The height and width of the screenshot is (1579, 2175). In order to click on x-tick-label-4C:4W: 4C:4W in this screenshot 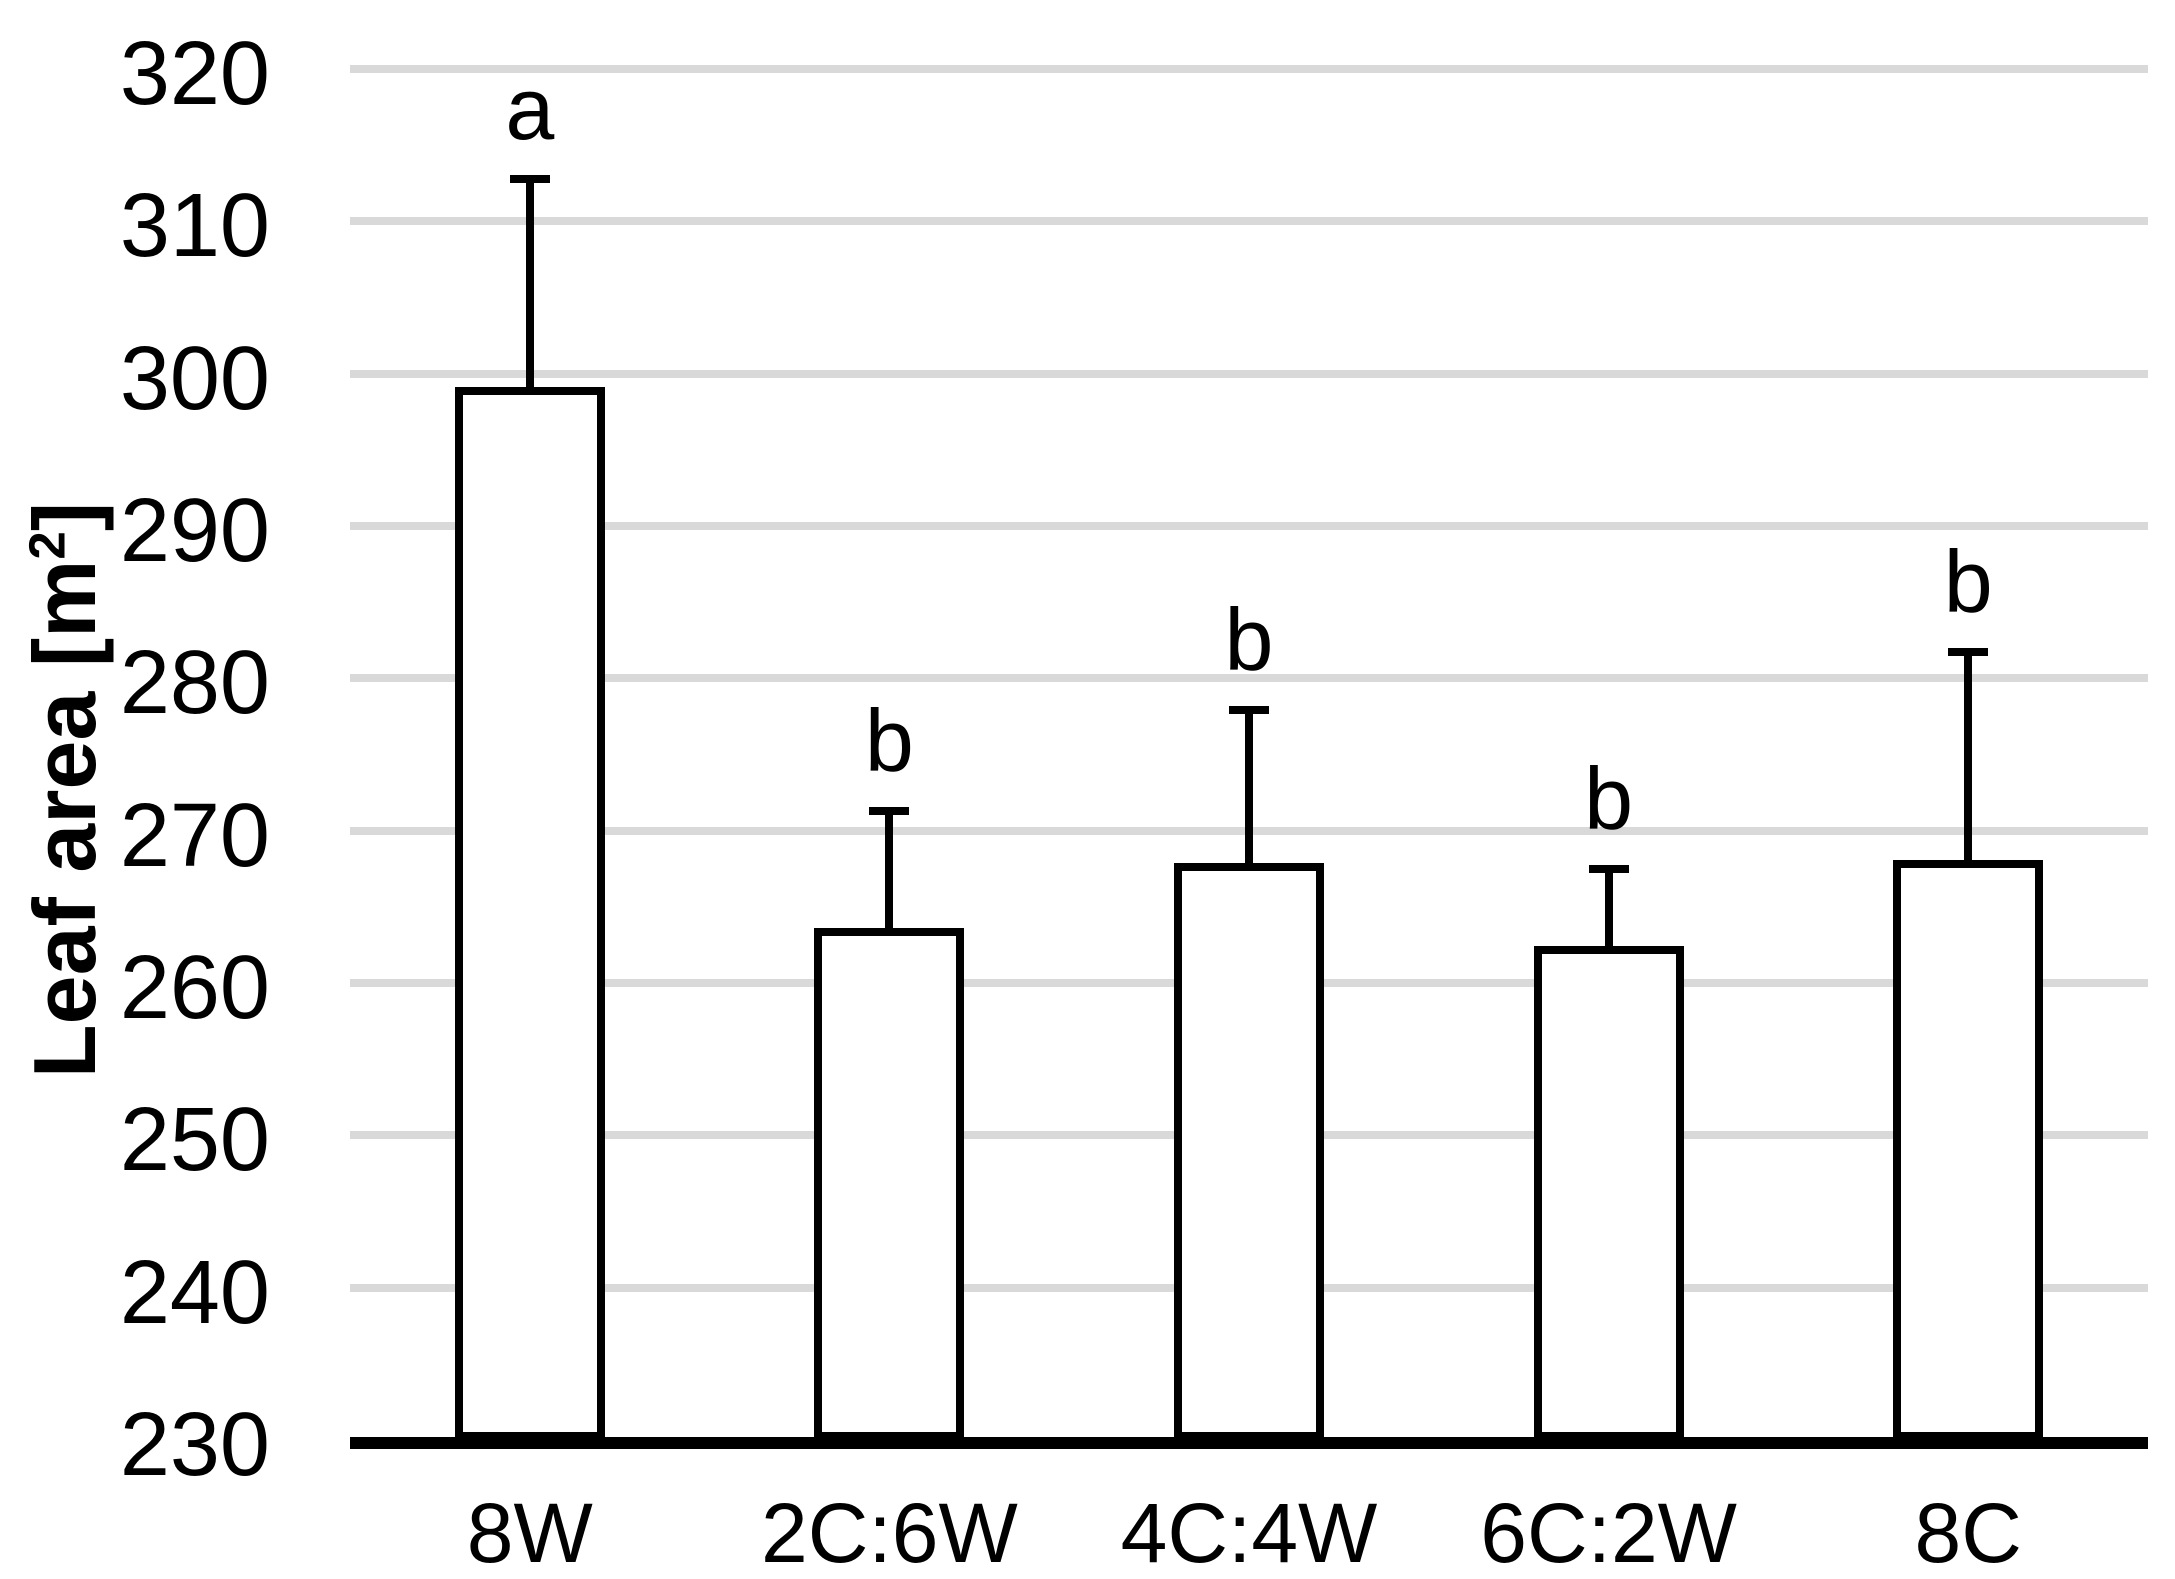, I will do `click(1249, 1532)`.